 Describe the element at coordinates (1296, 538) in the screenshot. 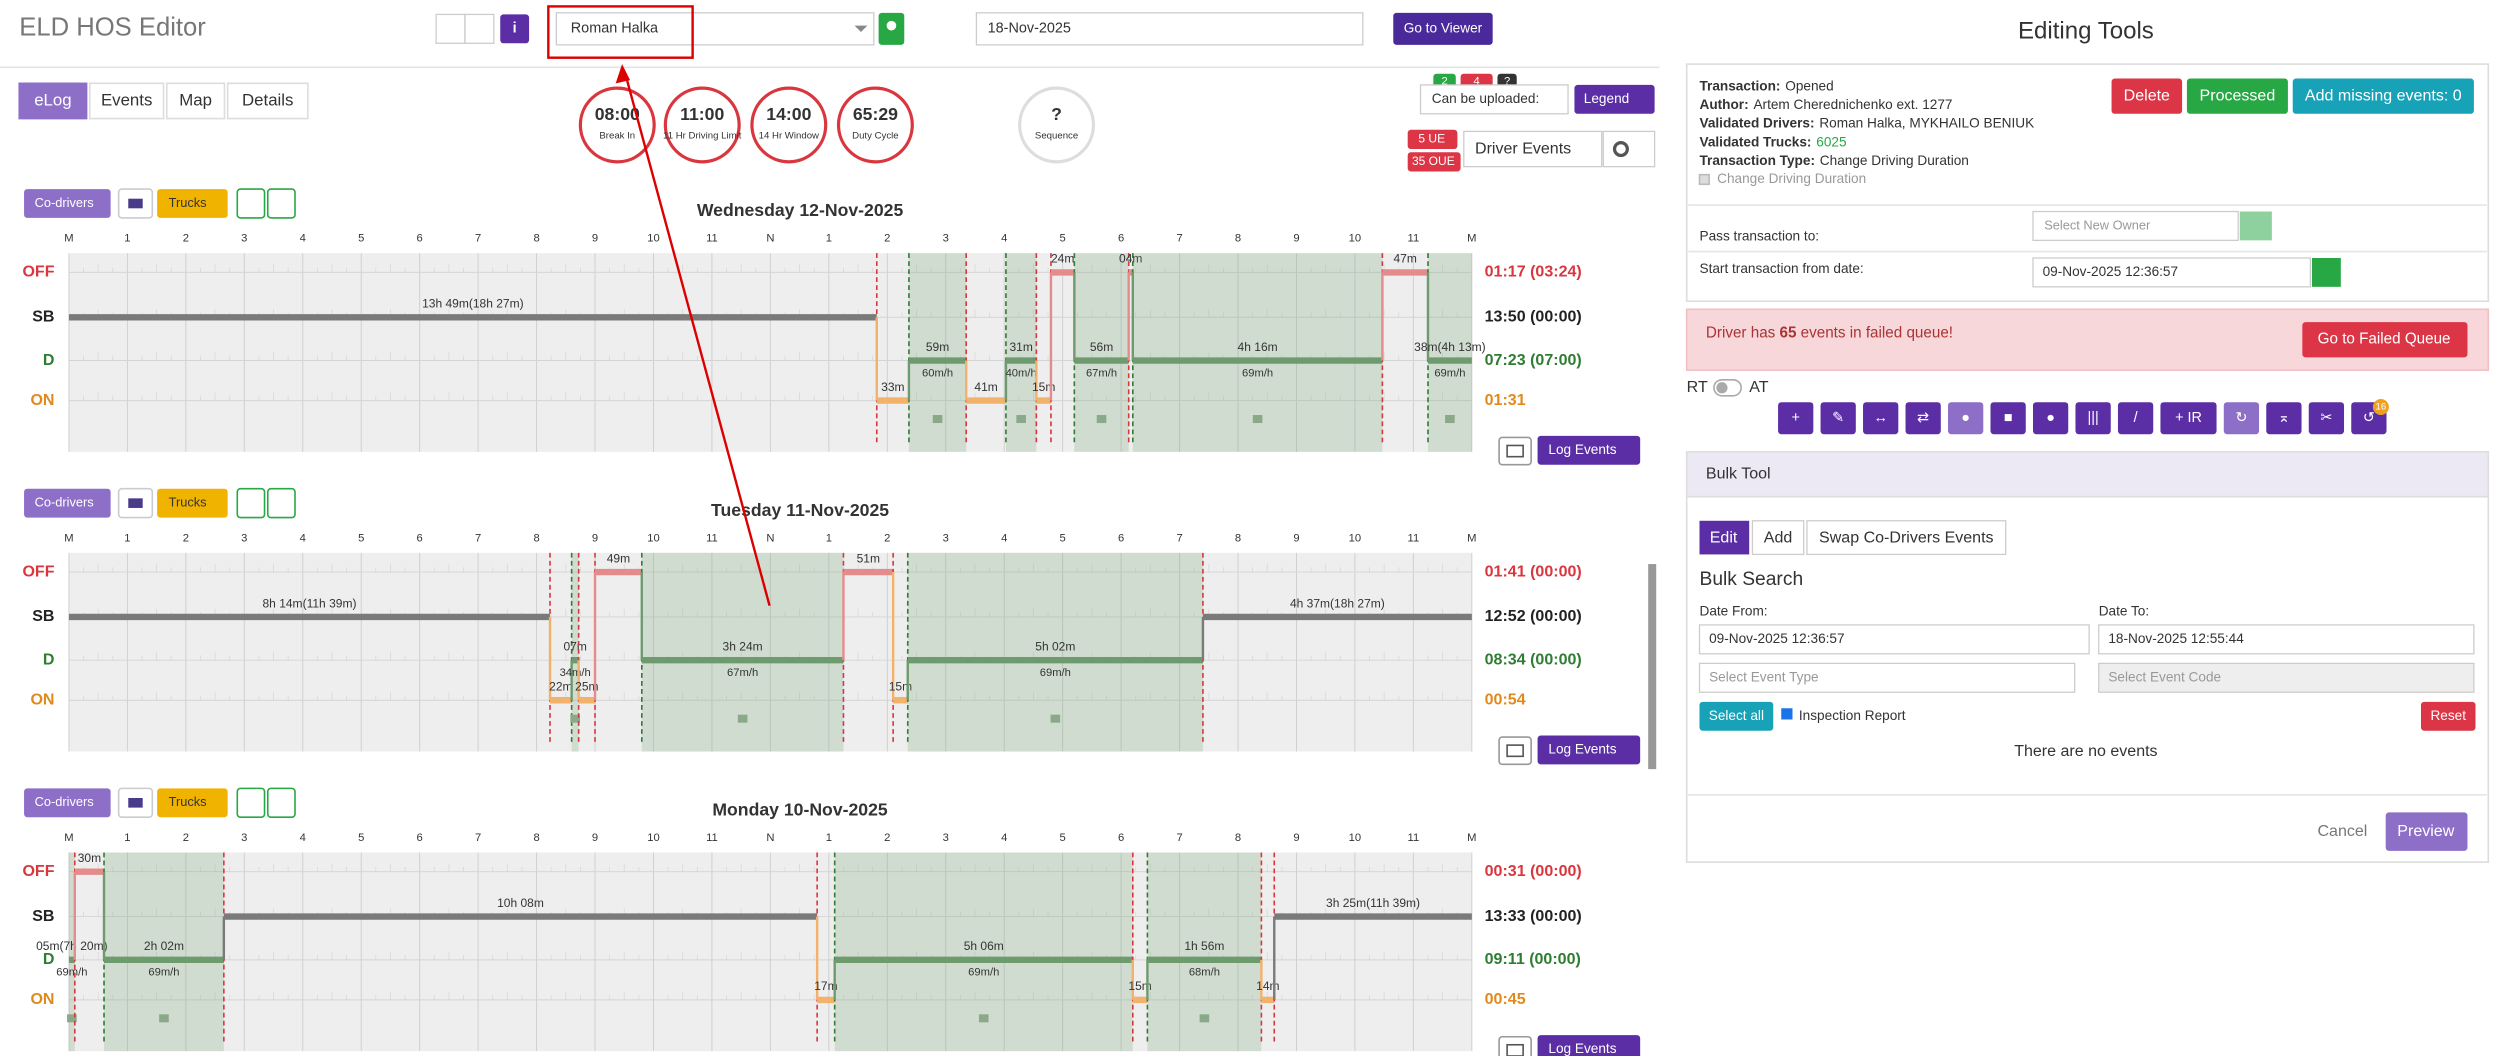

I see `hour-label: 9` at that location.